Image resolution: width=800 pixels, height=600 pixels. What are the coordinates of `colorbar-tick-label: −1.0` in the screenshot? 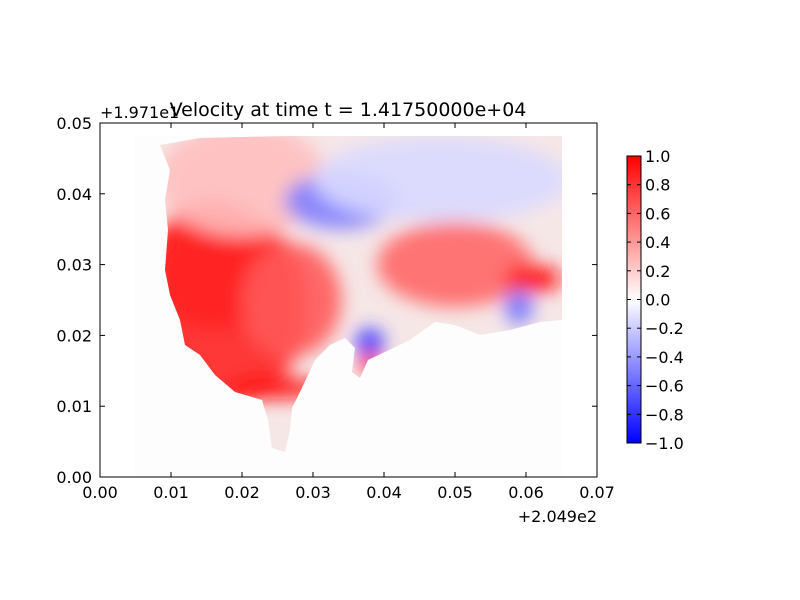 It's located at (664, 443).